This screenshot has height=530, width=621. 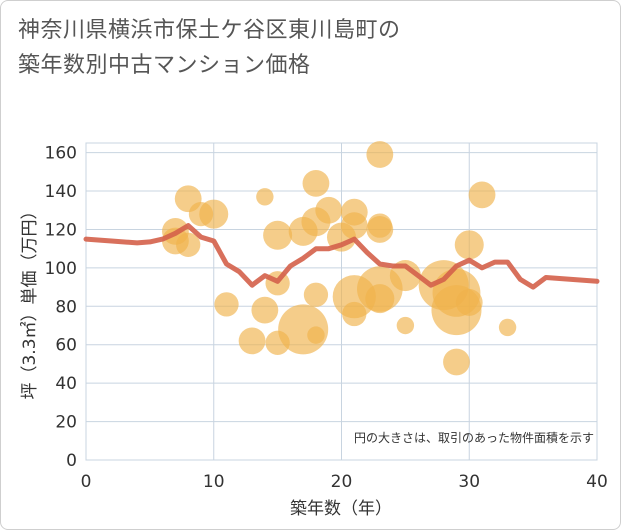 What do you see at coordinates (61, 230) in the screenshot?
I see `y-tick-label: 120` at bounding box center [61, 230].